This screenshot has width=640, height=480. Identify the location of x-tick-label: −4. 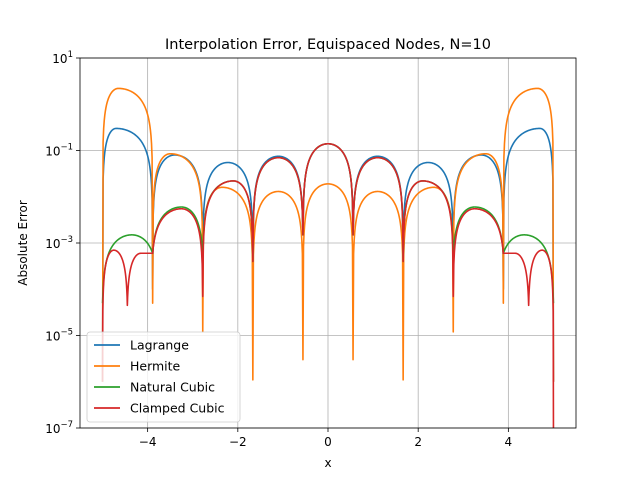
(148, 442).